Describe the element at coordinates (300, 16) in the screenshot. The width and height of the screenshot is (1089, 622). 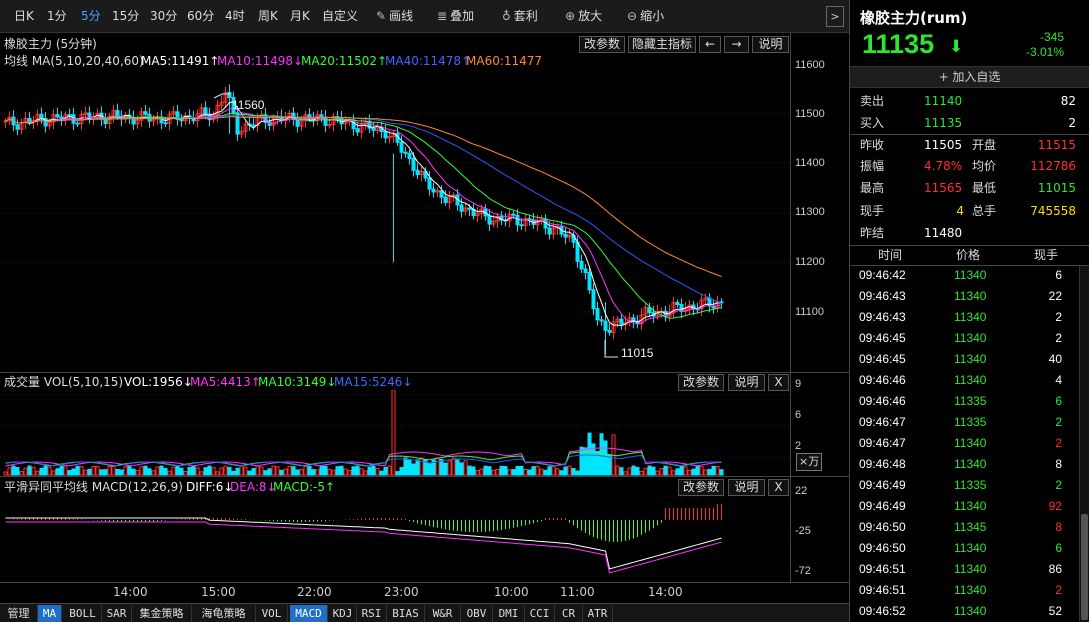
I see `period-month-k: 月K` at that location.